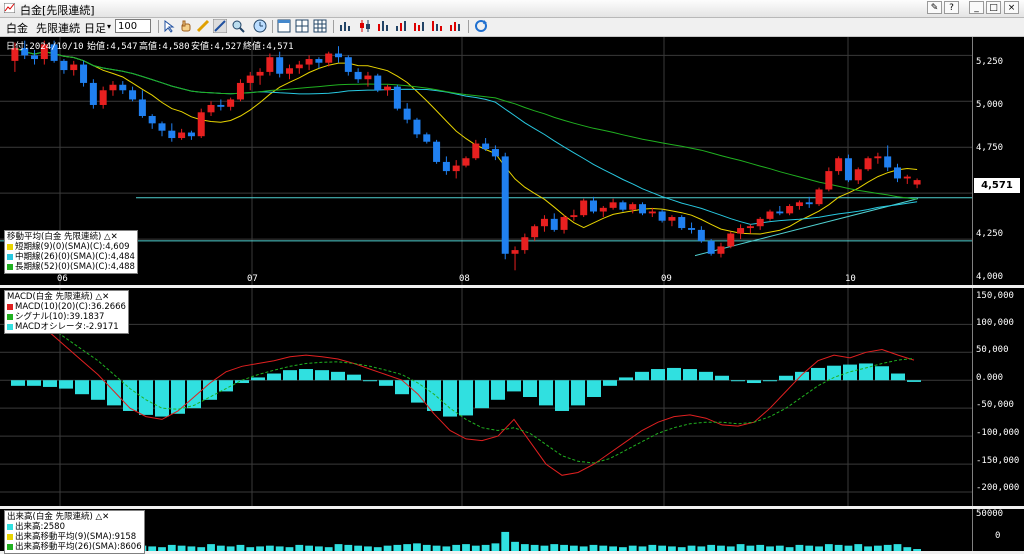 Image resolution: width=1024 pixels, height=554 pixels. I want to click on contract-selector: 先限連続, so click(58, 28).